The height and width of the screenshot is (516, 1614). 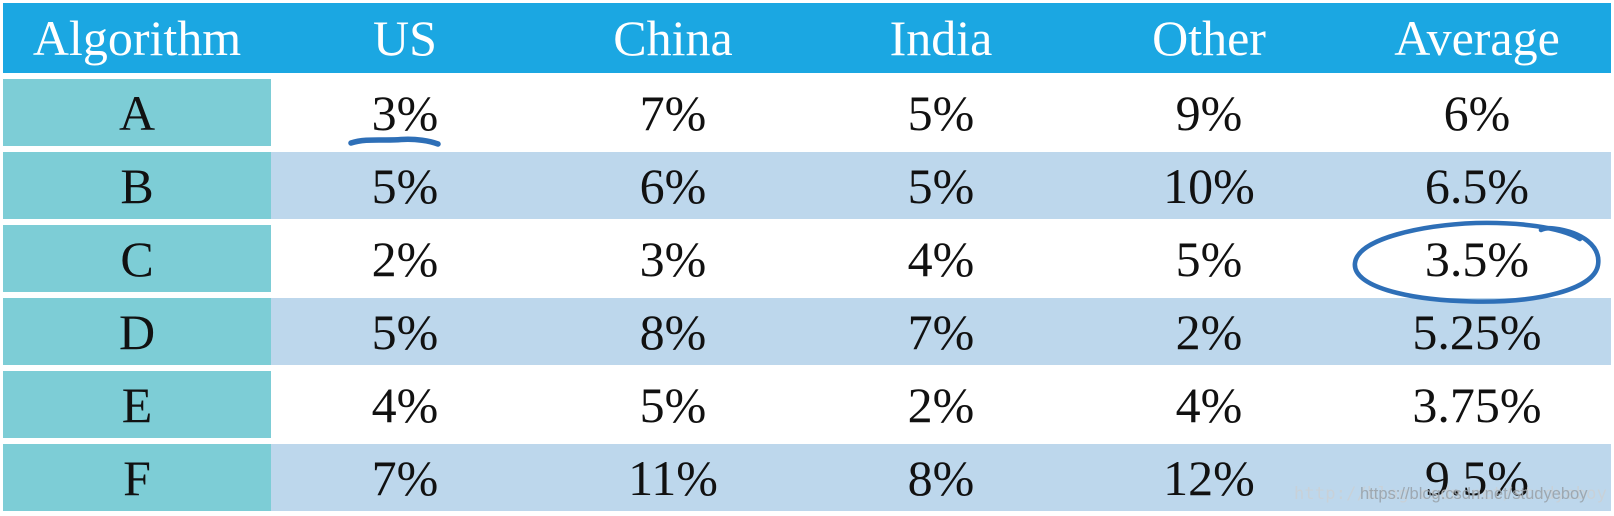 I want to click on value-cell: 9%, so click(x=1209, y=112).